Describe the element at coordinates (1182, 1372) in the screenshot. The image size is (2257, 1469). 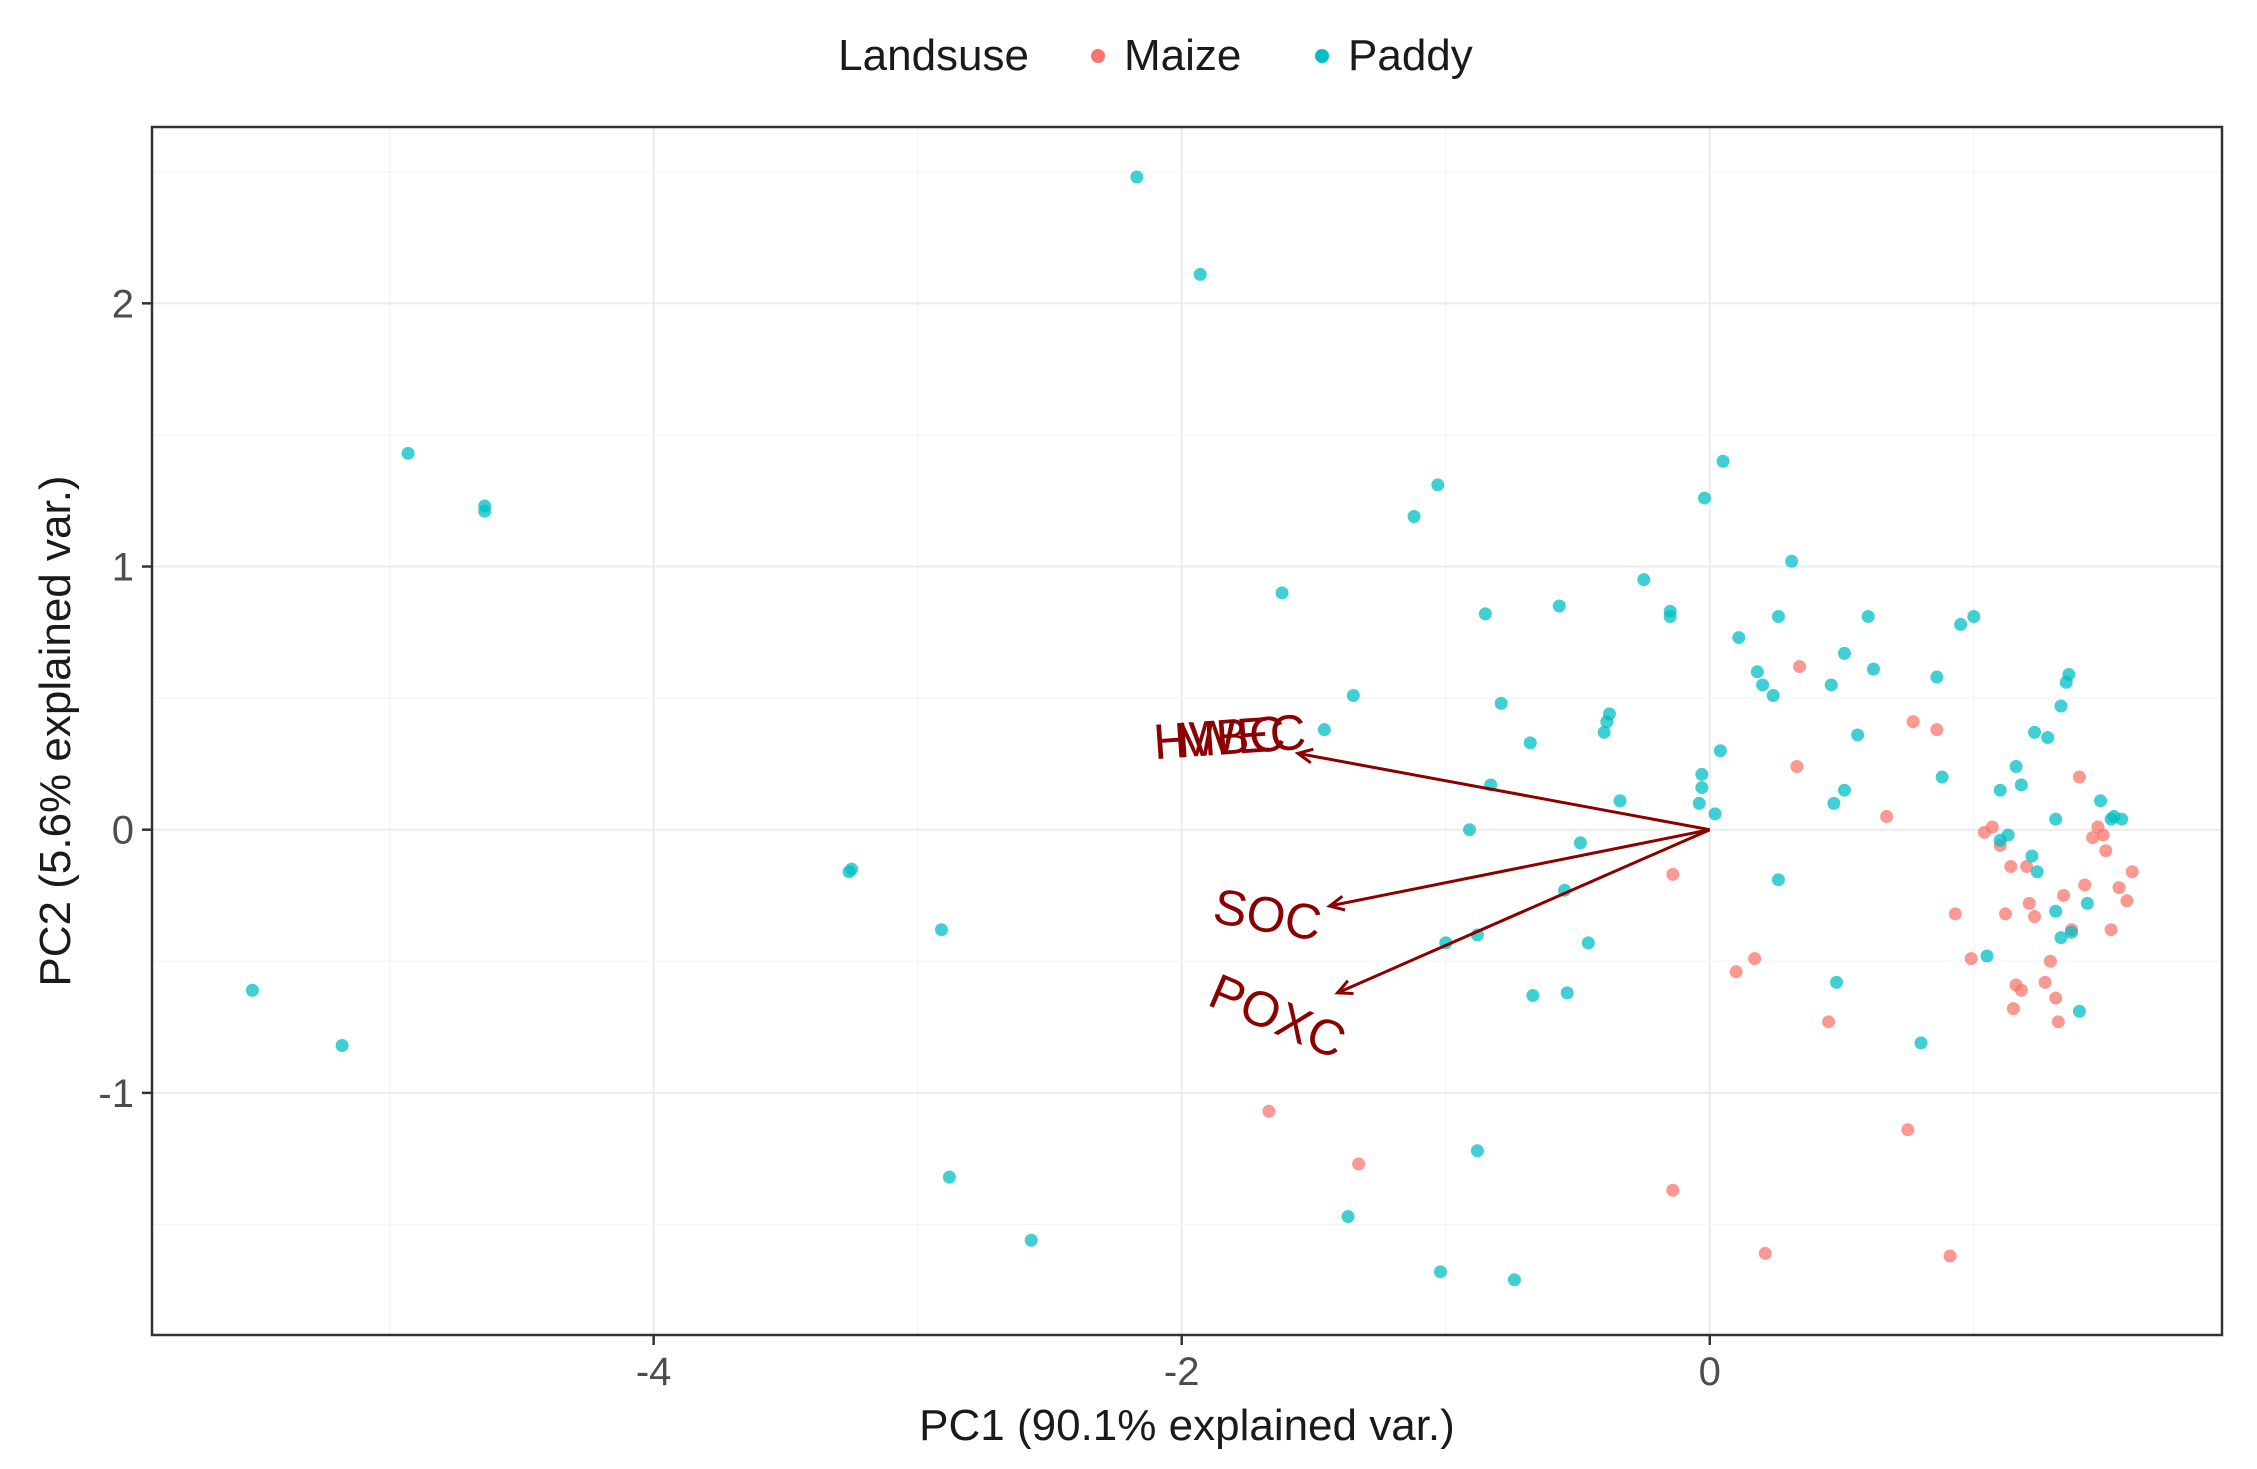
I see `x-tick-label: -2` at that location.